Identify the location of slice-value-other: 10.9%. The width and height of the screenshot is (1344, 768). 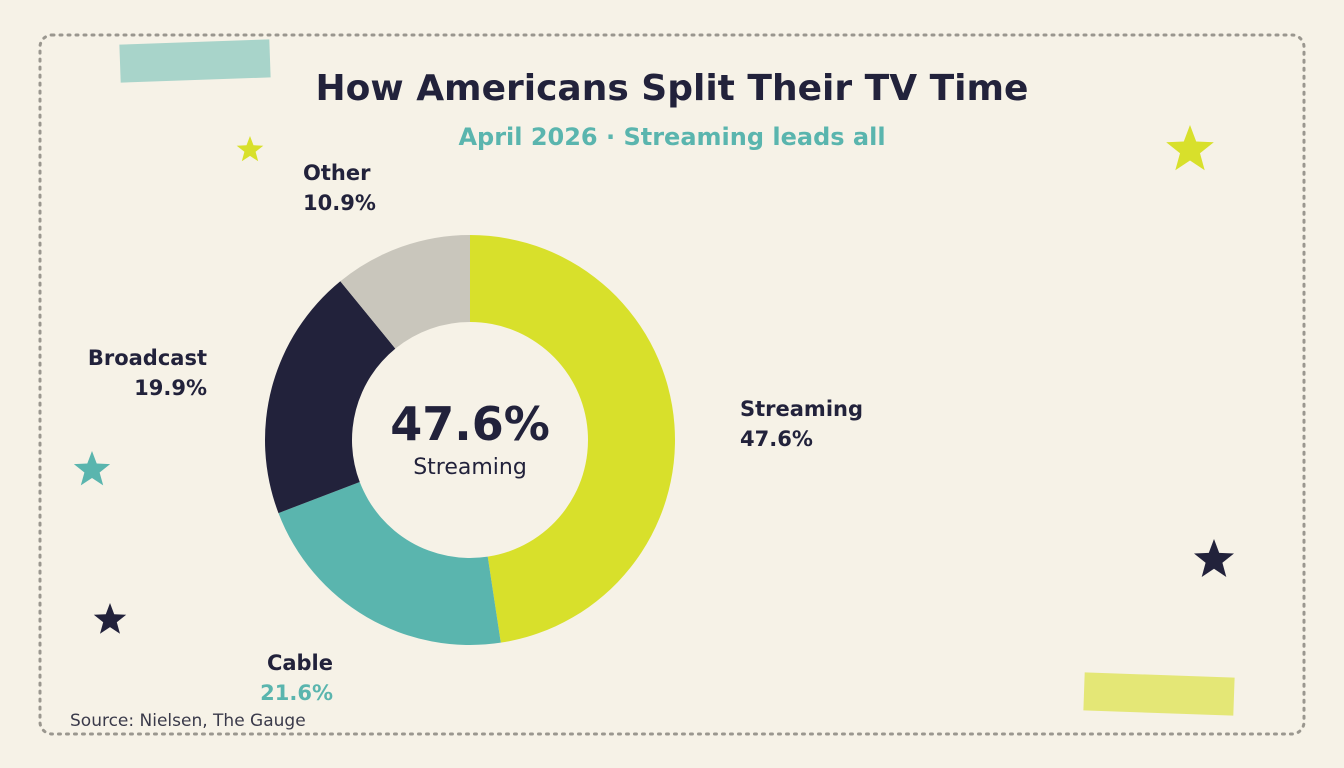
(339, 203).